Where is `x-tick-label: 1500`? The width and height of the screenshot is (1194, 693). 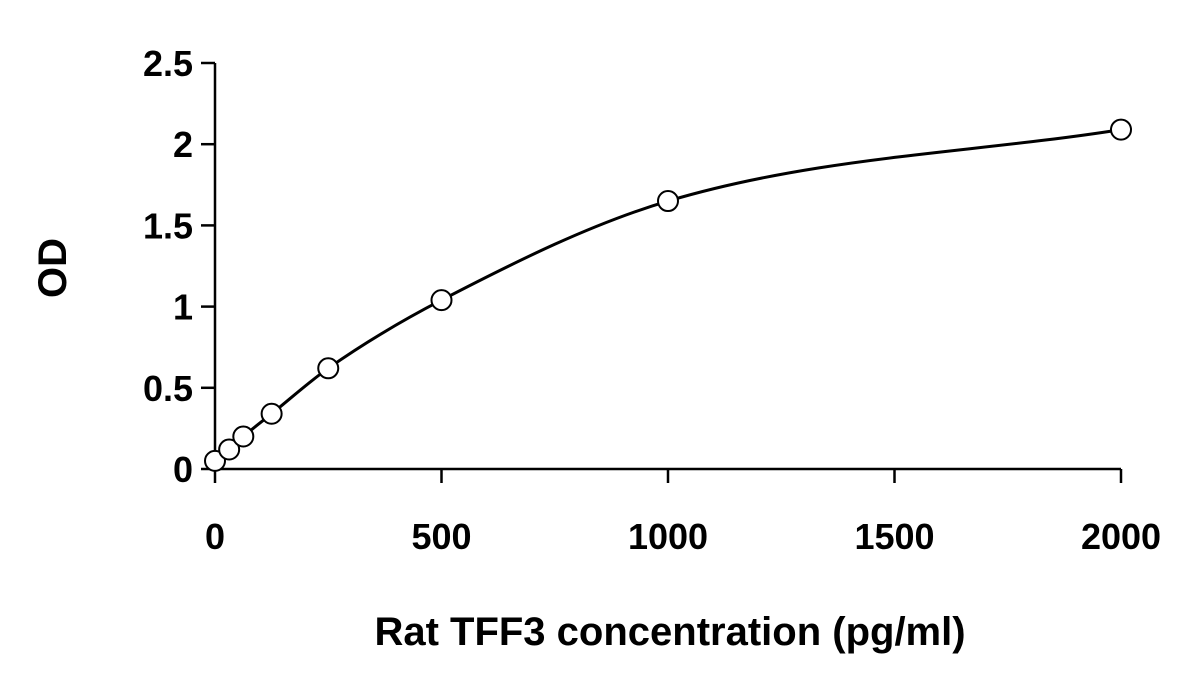 x-tick-label: 1500 is located at coordinates (894, 536).